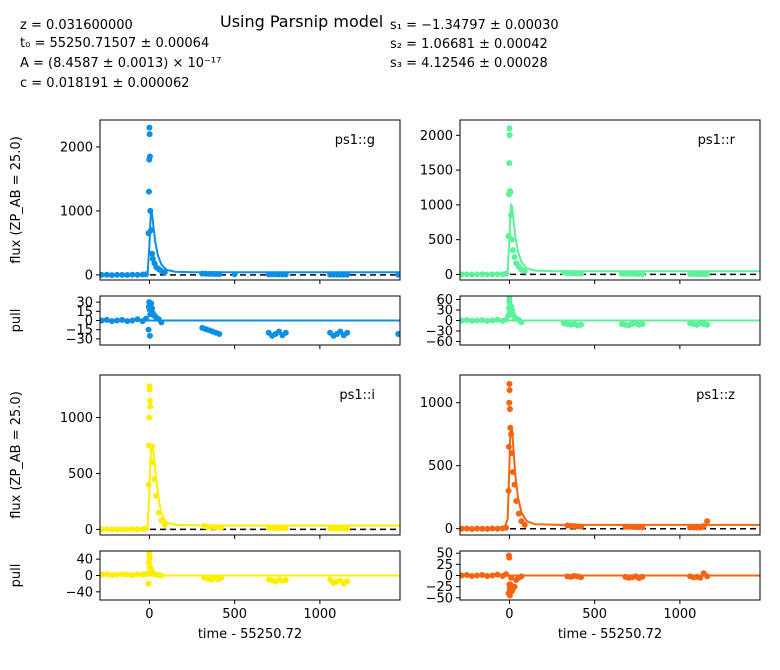 This screenshot has height=670, width=780. I want to click on pull-r-ytick-label: −30, so click(439, 332).